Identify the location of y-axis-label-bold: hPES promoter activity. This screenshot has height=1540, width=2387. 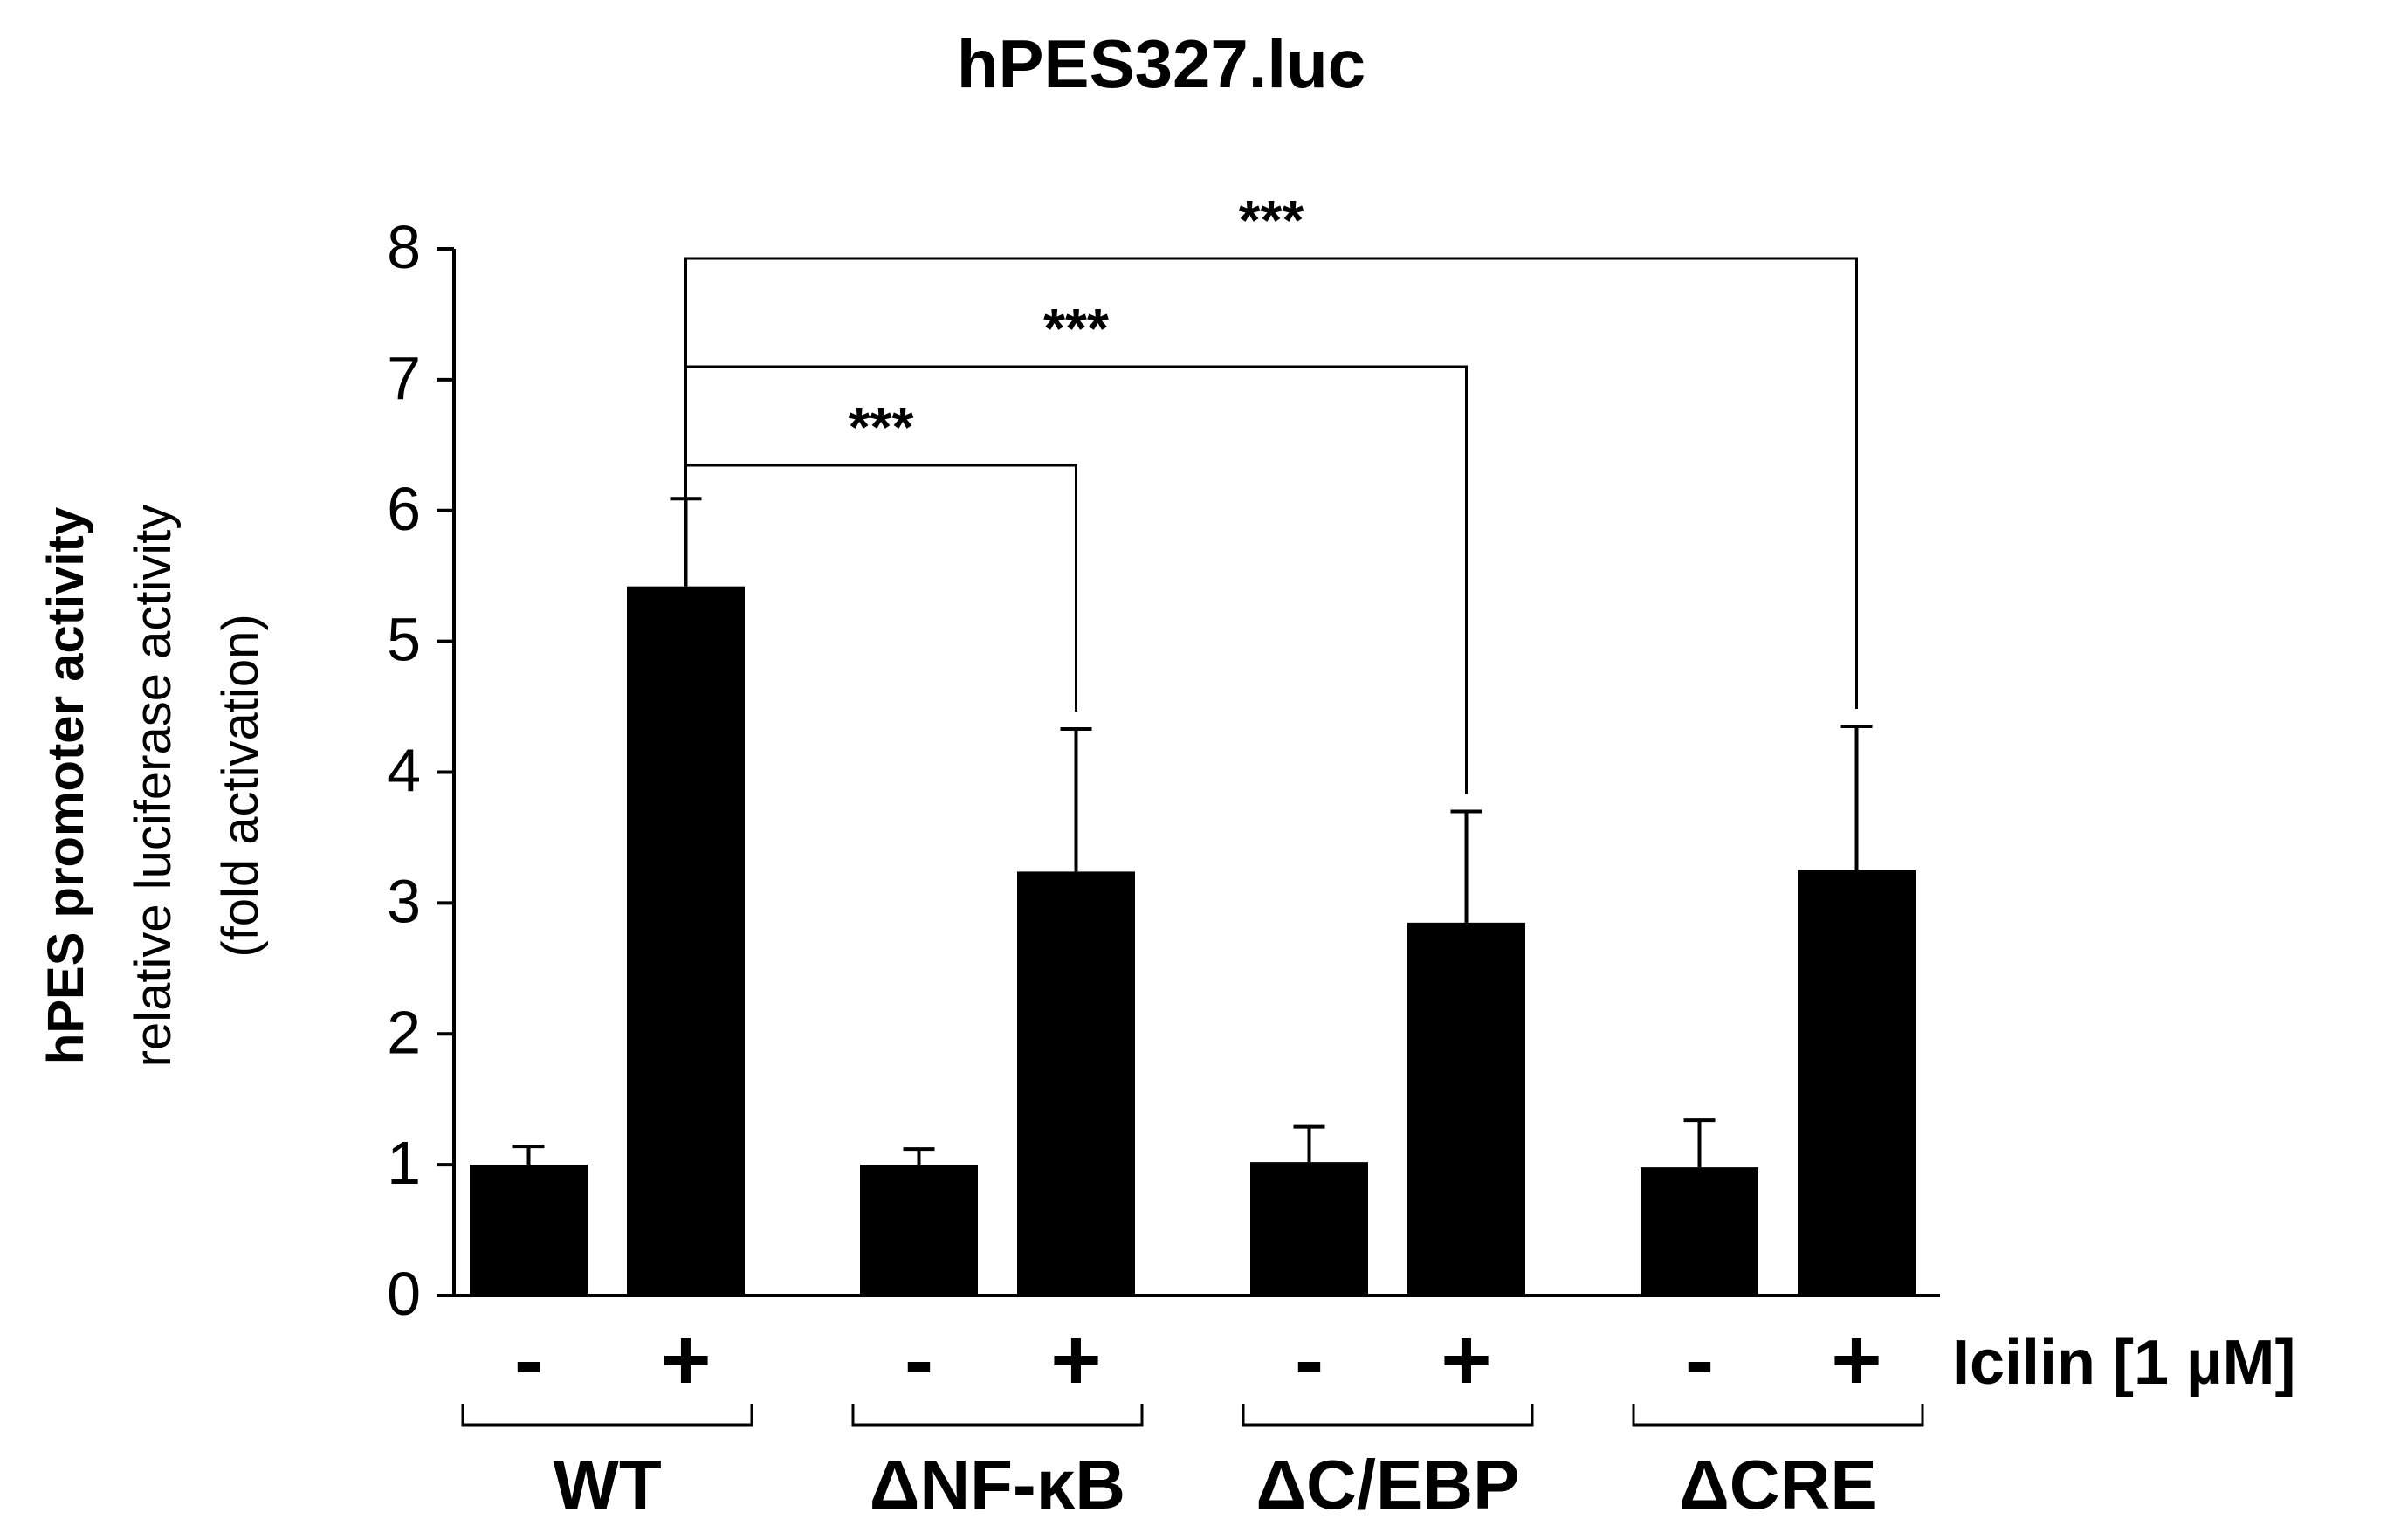
(66, 785).